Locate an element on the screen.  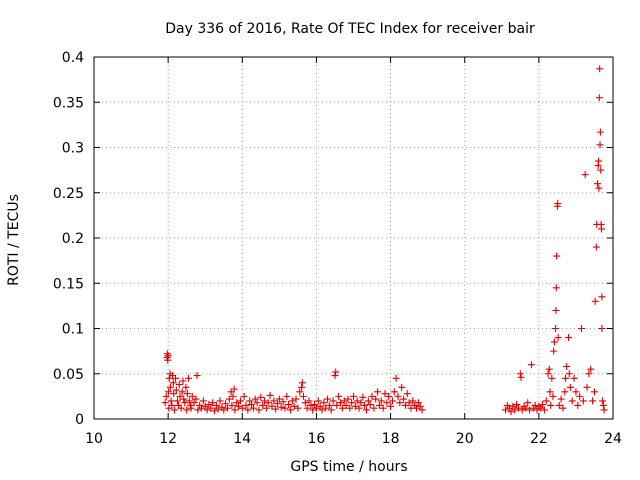
x-tick-label: 18 is located at coordinates (391, 439).